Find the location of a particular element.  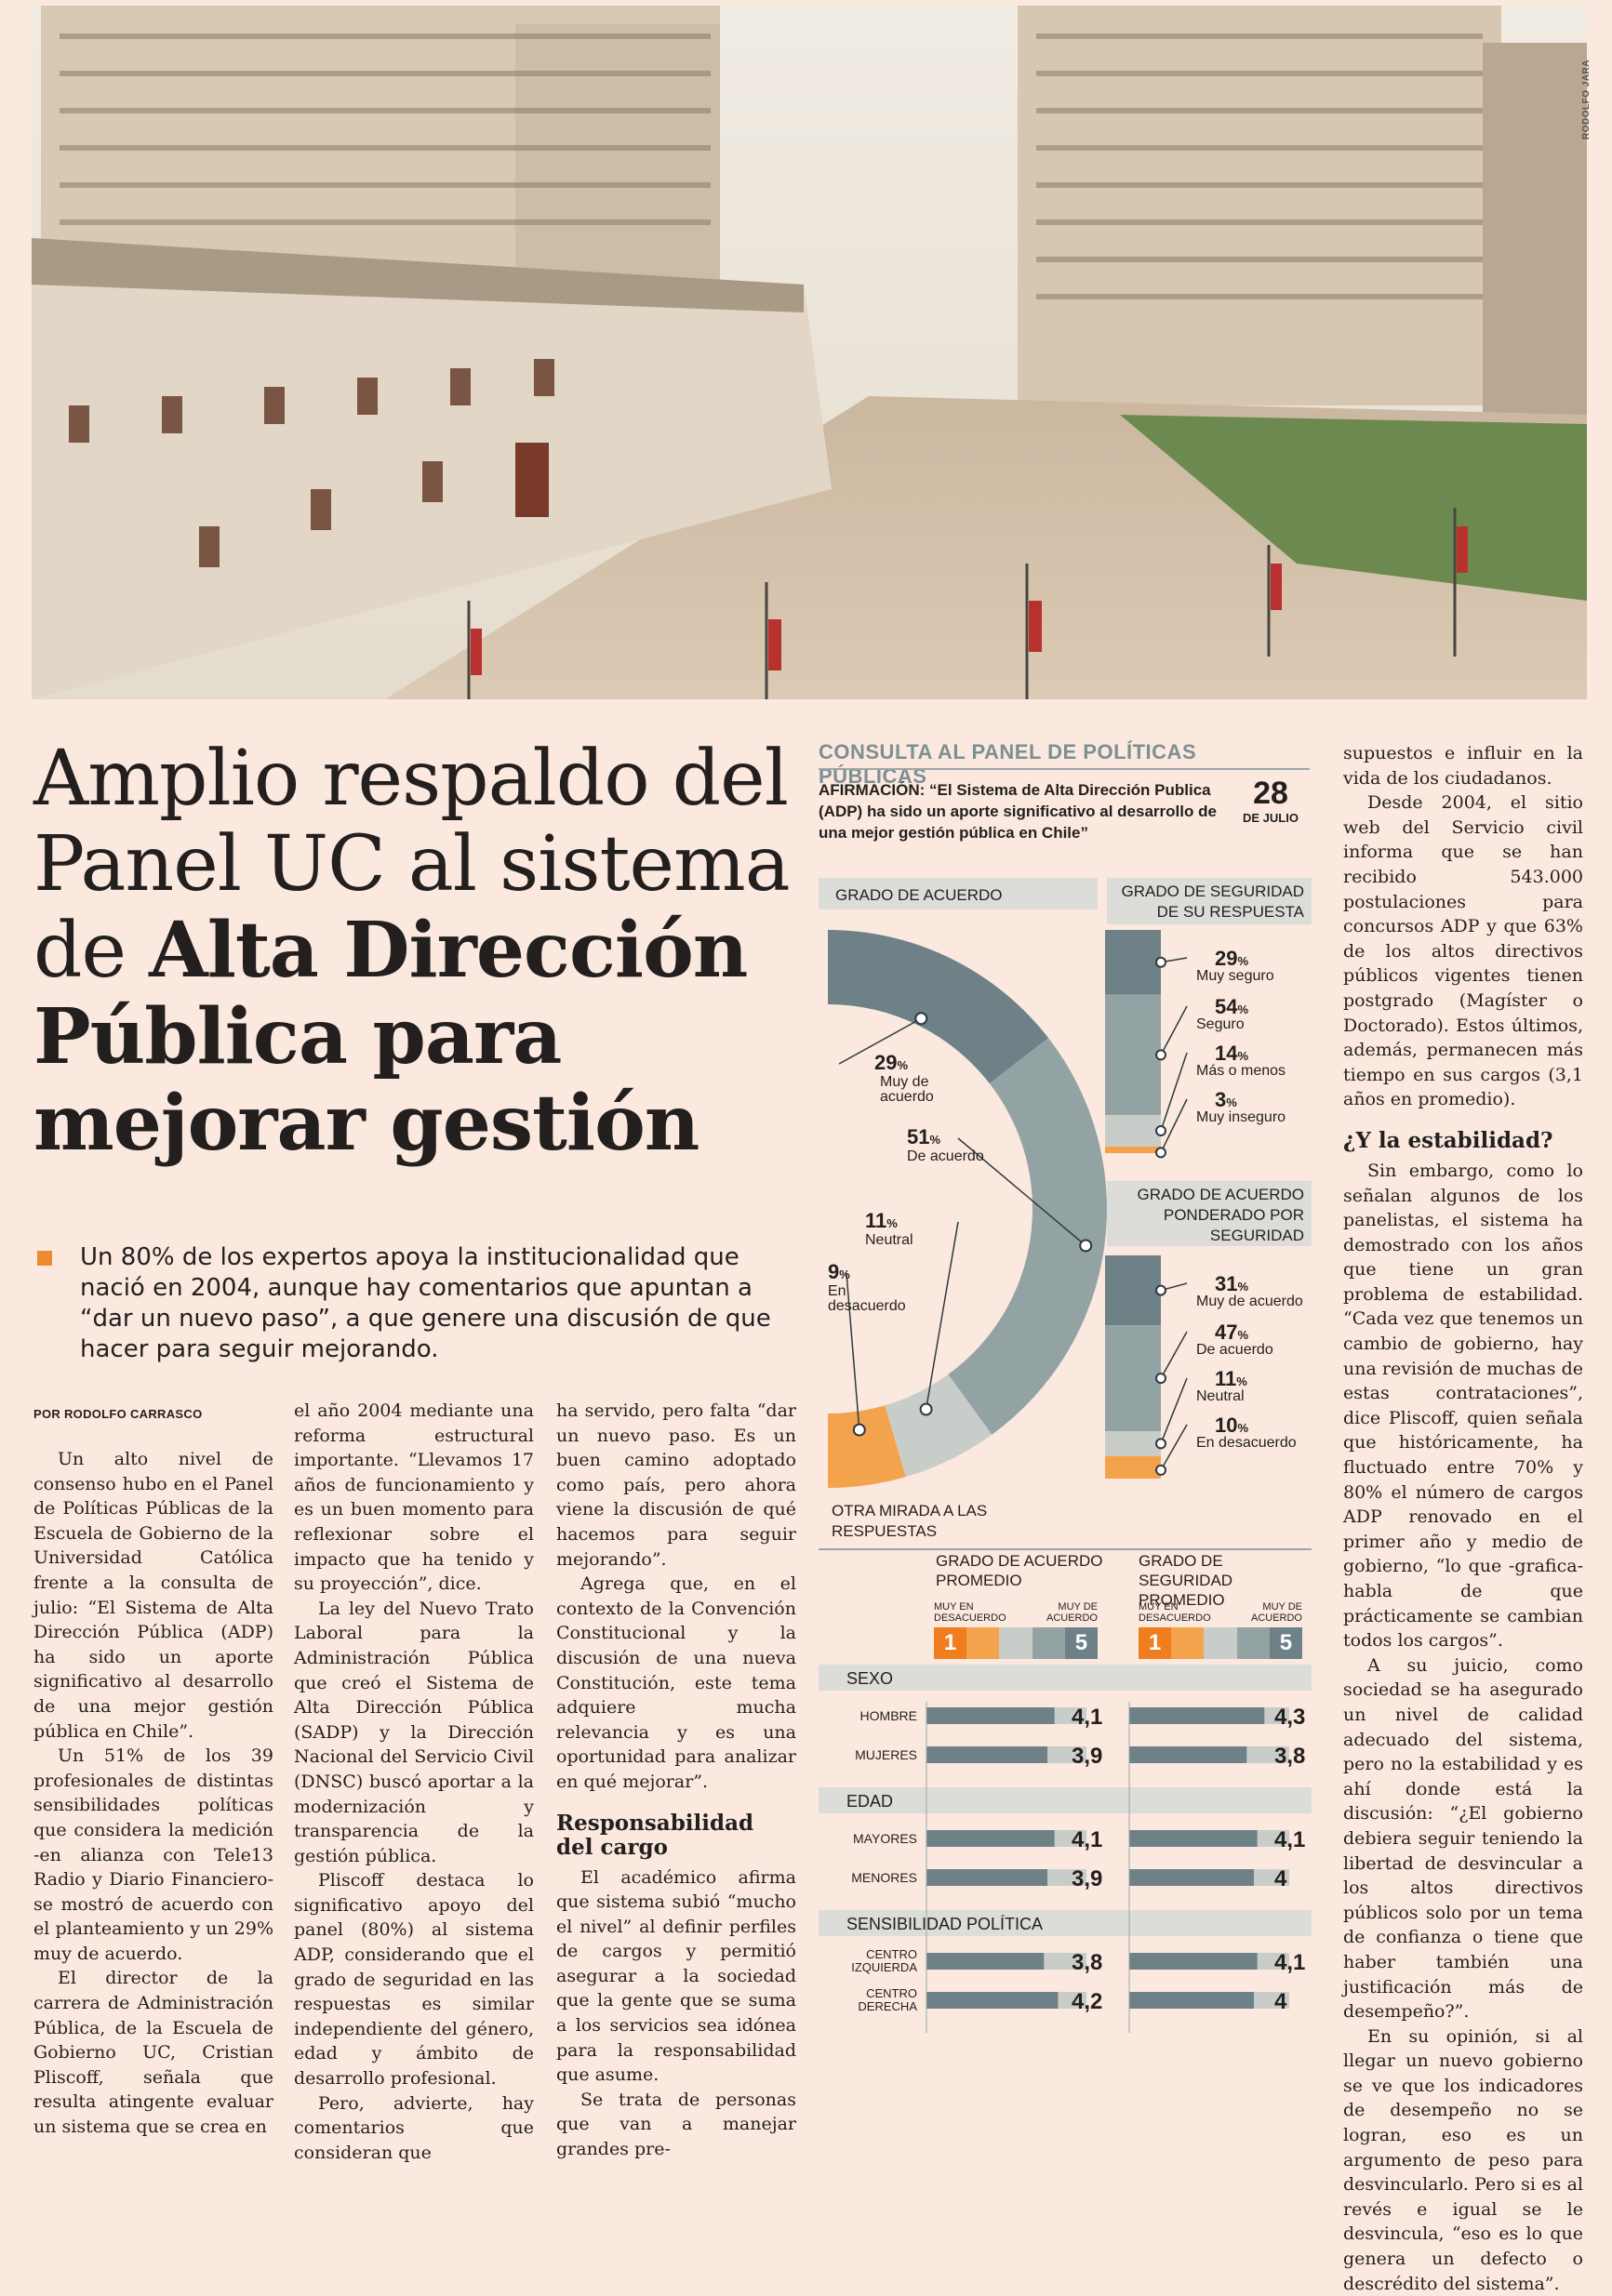

divider is located at coordinates (1065, 1549).